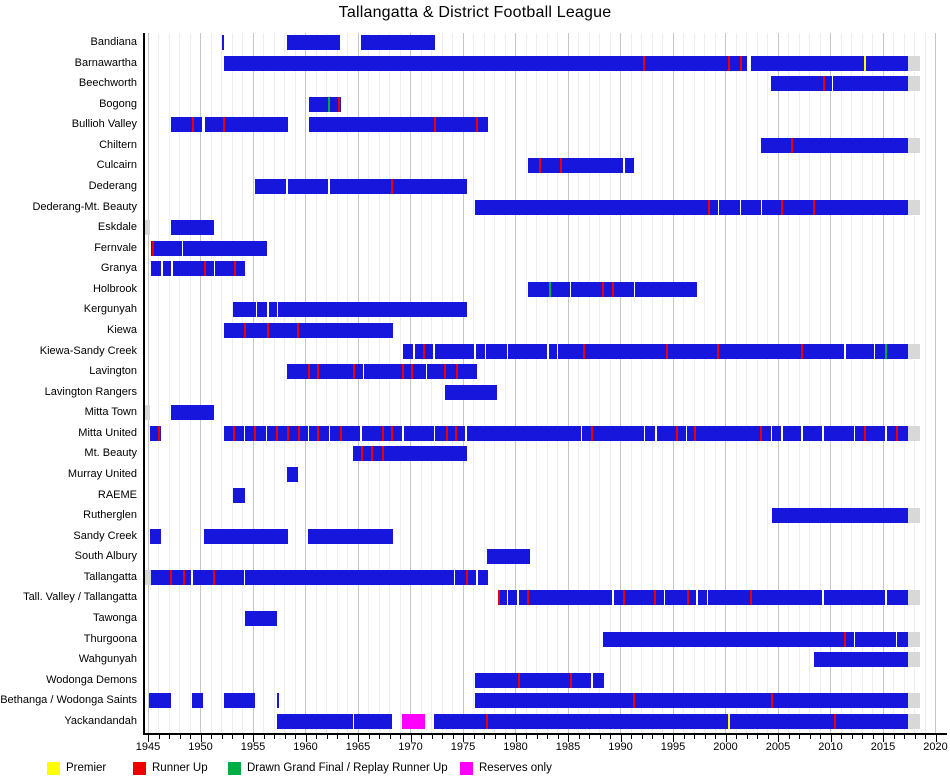 The height and width of the screenshot is (780, 950). Describe the element at coordinates (86, 768) in the screenshot. I see `legend-label: Premier` at that location.